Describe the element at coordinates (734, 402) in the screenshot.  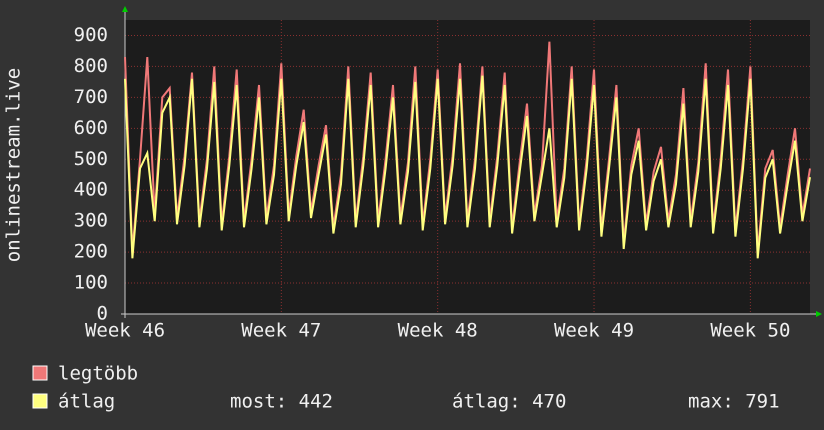
I see `legend-stat: max: 791` at that location.